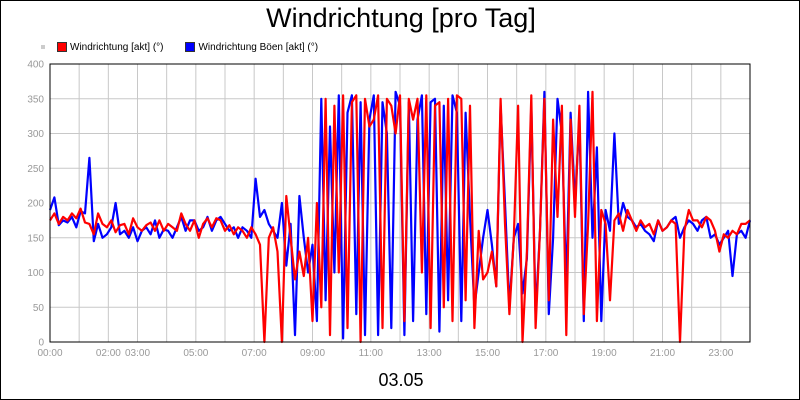 The image size is (800, 400). Describe the element at coordinates (604, 353) in the screenshot. I see `x-tick-label-10: 19:00` at that location.